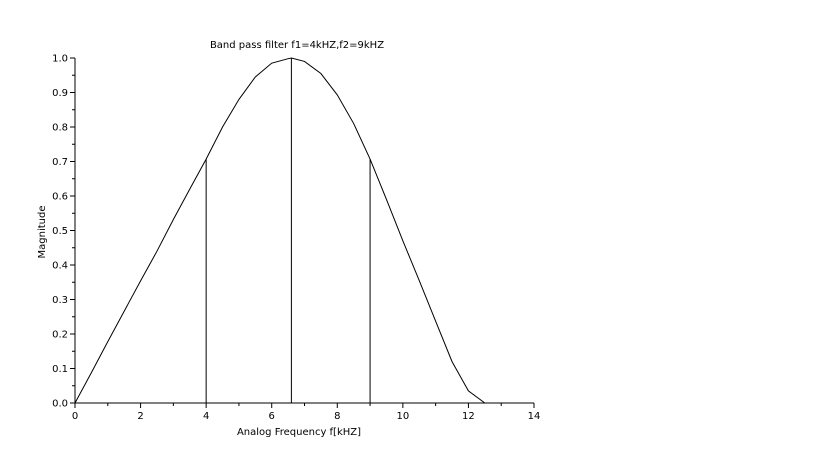  Describe the element at coordinates (206, 416) in the screenshot. I see `x-tick-label: 4` at that location.